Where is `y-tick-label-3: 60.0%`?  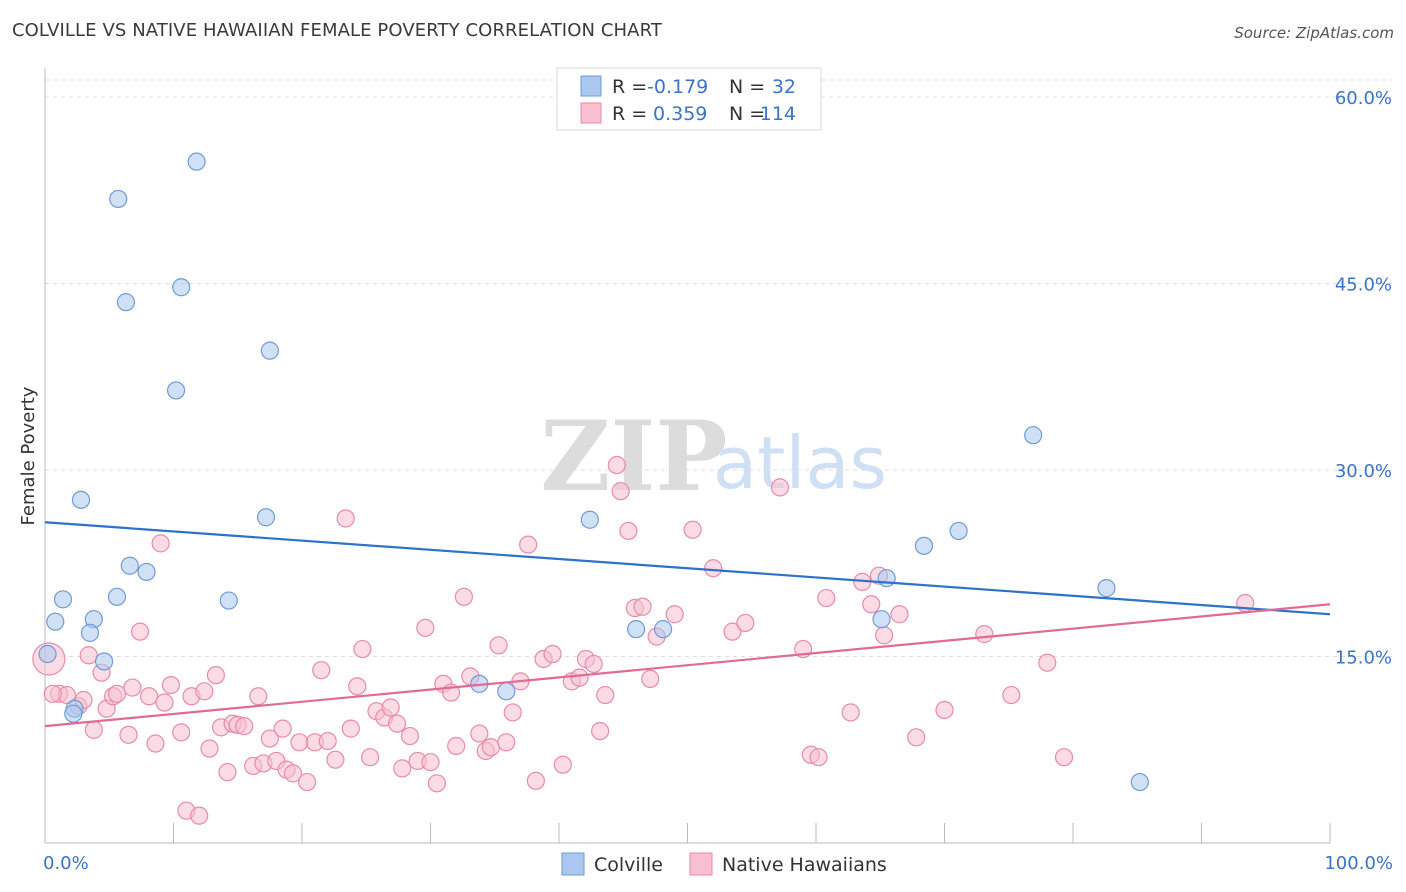
y-tick-label-3: 60.0% is located at coordinates (1363, 98).